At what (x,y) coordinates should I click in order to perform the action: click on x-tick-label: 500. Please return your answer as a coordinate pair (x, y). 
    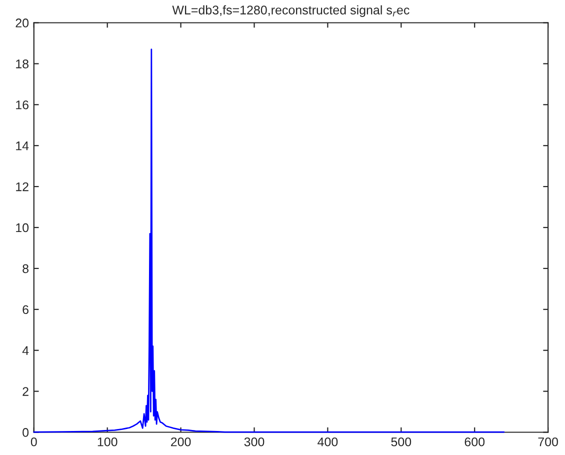
    Looking at the image, I should click on (401, 441).